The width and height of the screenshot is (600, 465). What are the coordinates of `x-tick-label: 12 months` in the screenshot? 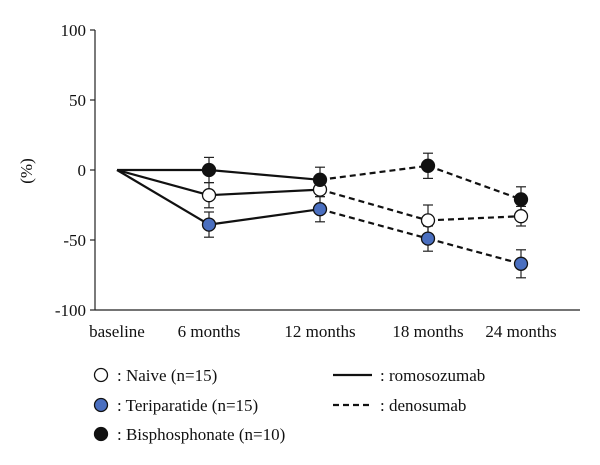 It's located at (319, 331).